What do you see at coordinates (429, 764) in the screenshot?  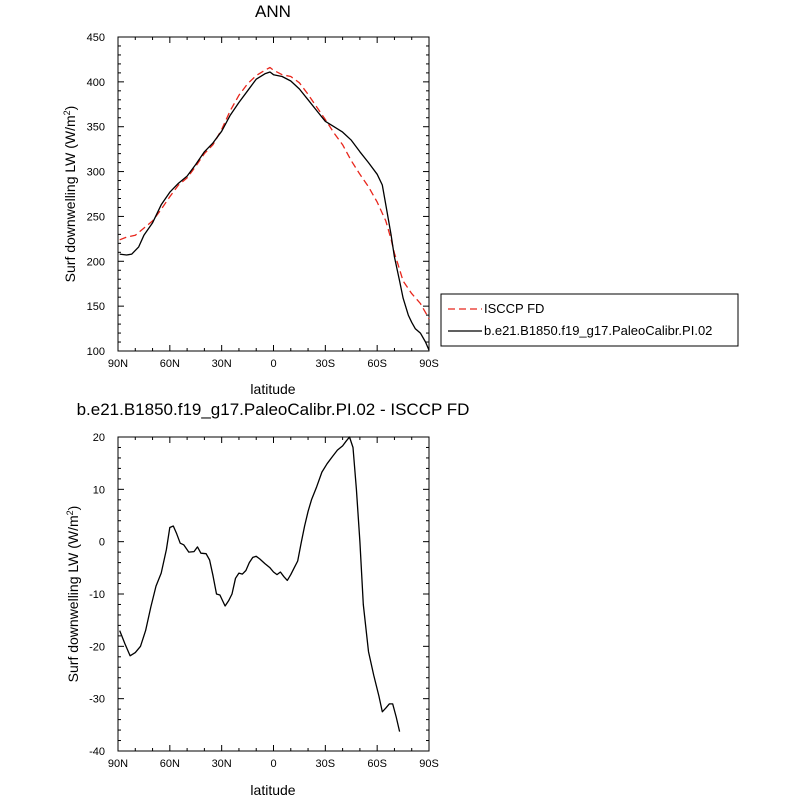 I see `bottom-x-tick-label: 90S` at bounding box center [429, 764].